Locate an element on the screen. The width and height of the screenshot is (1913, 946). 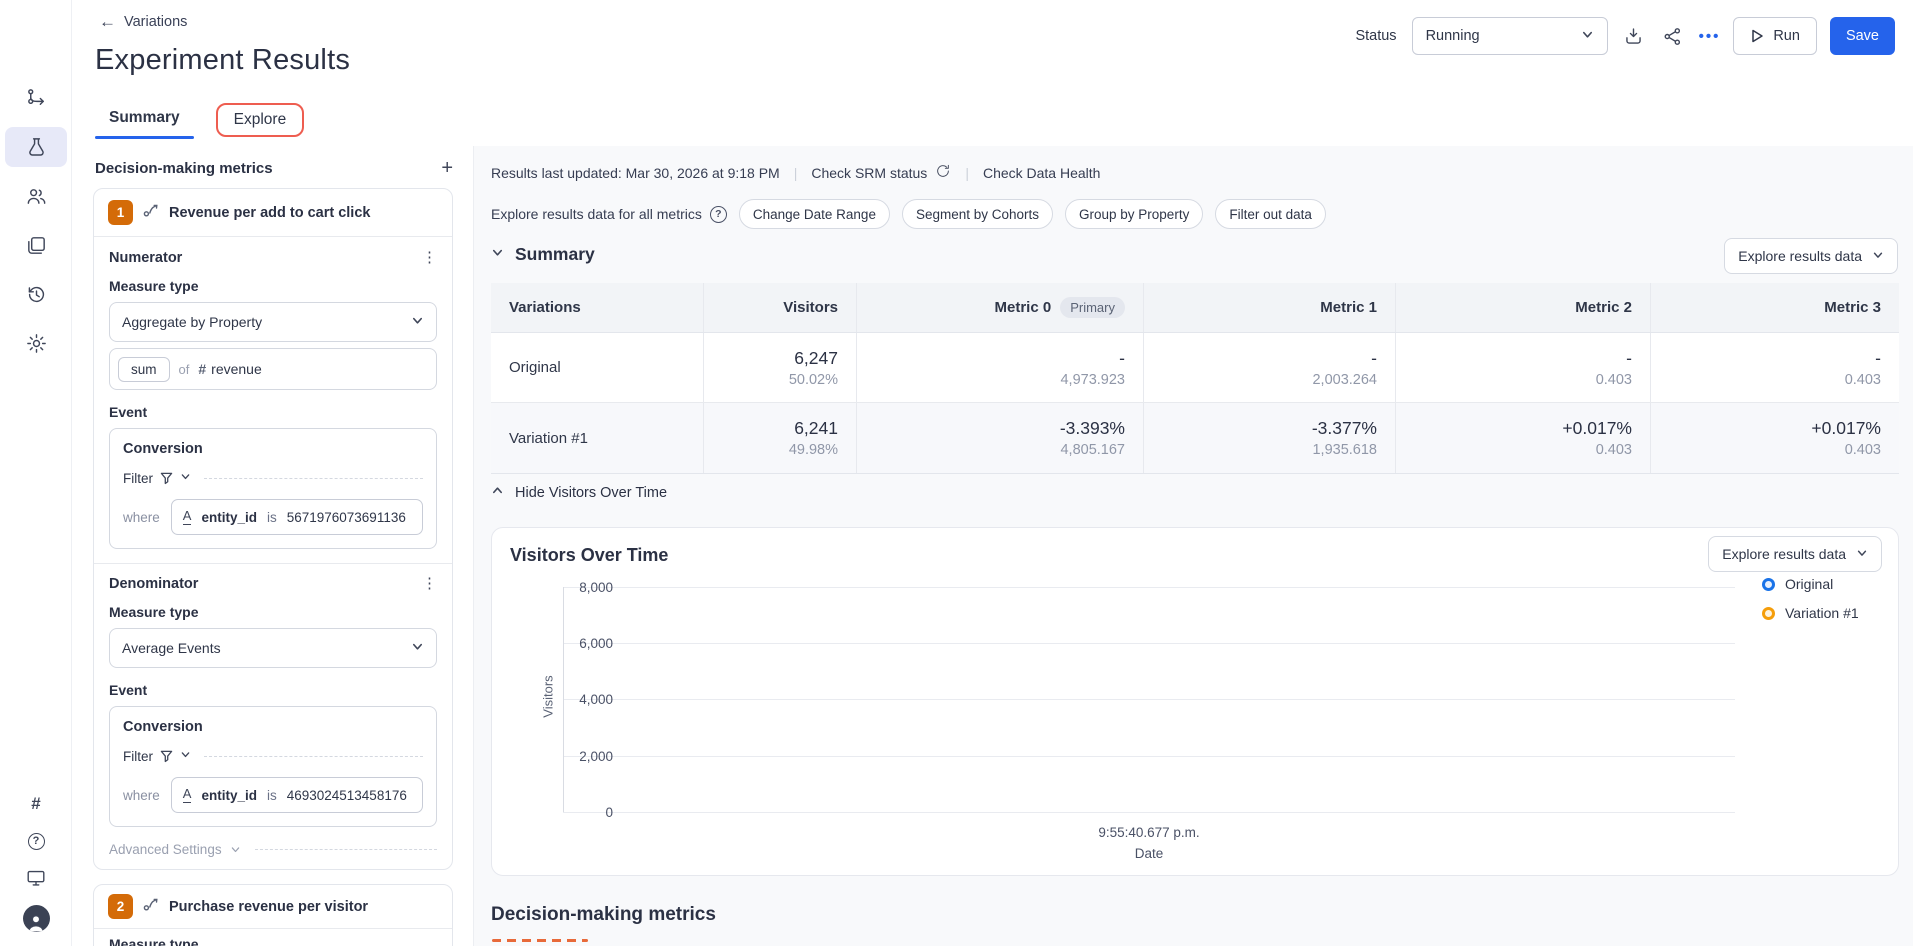
col-metric-0: Metric 0 is located at coordinates (1023, 307).